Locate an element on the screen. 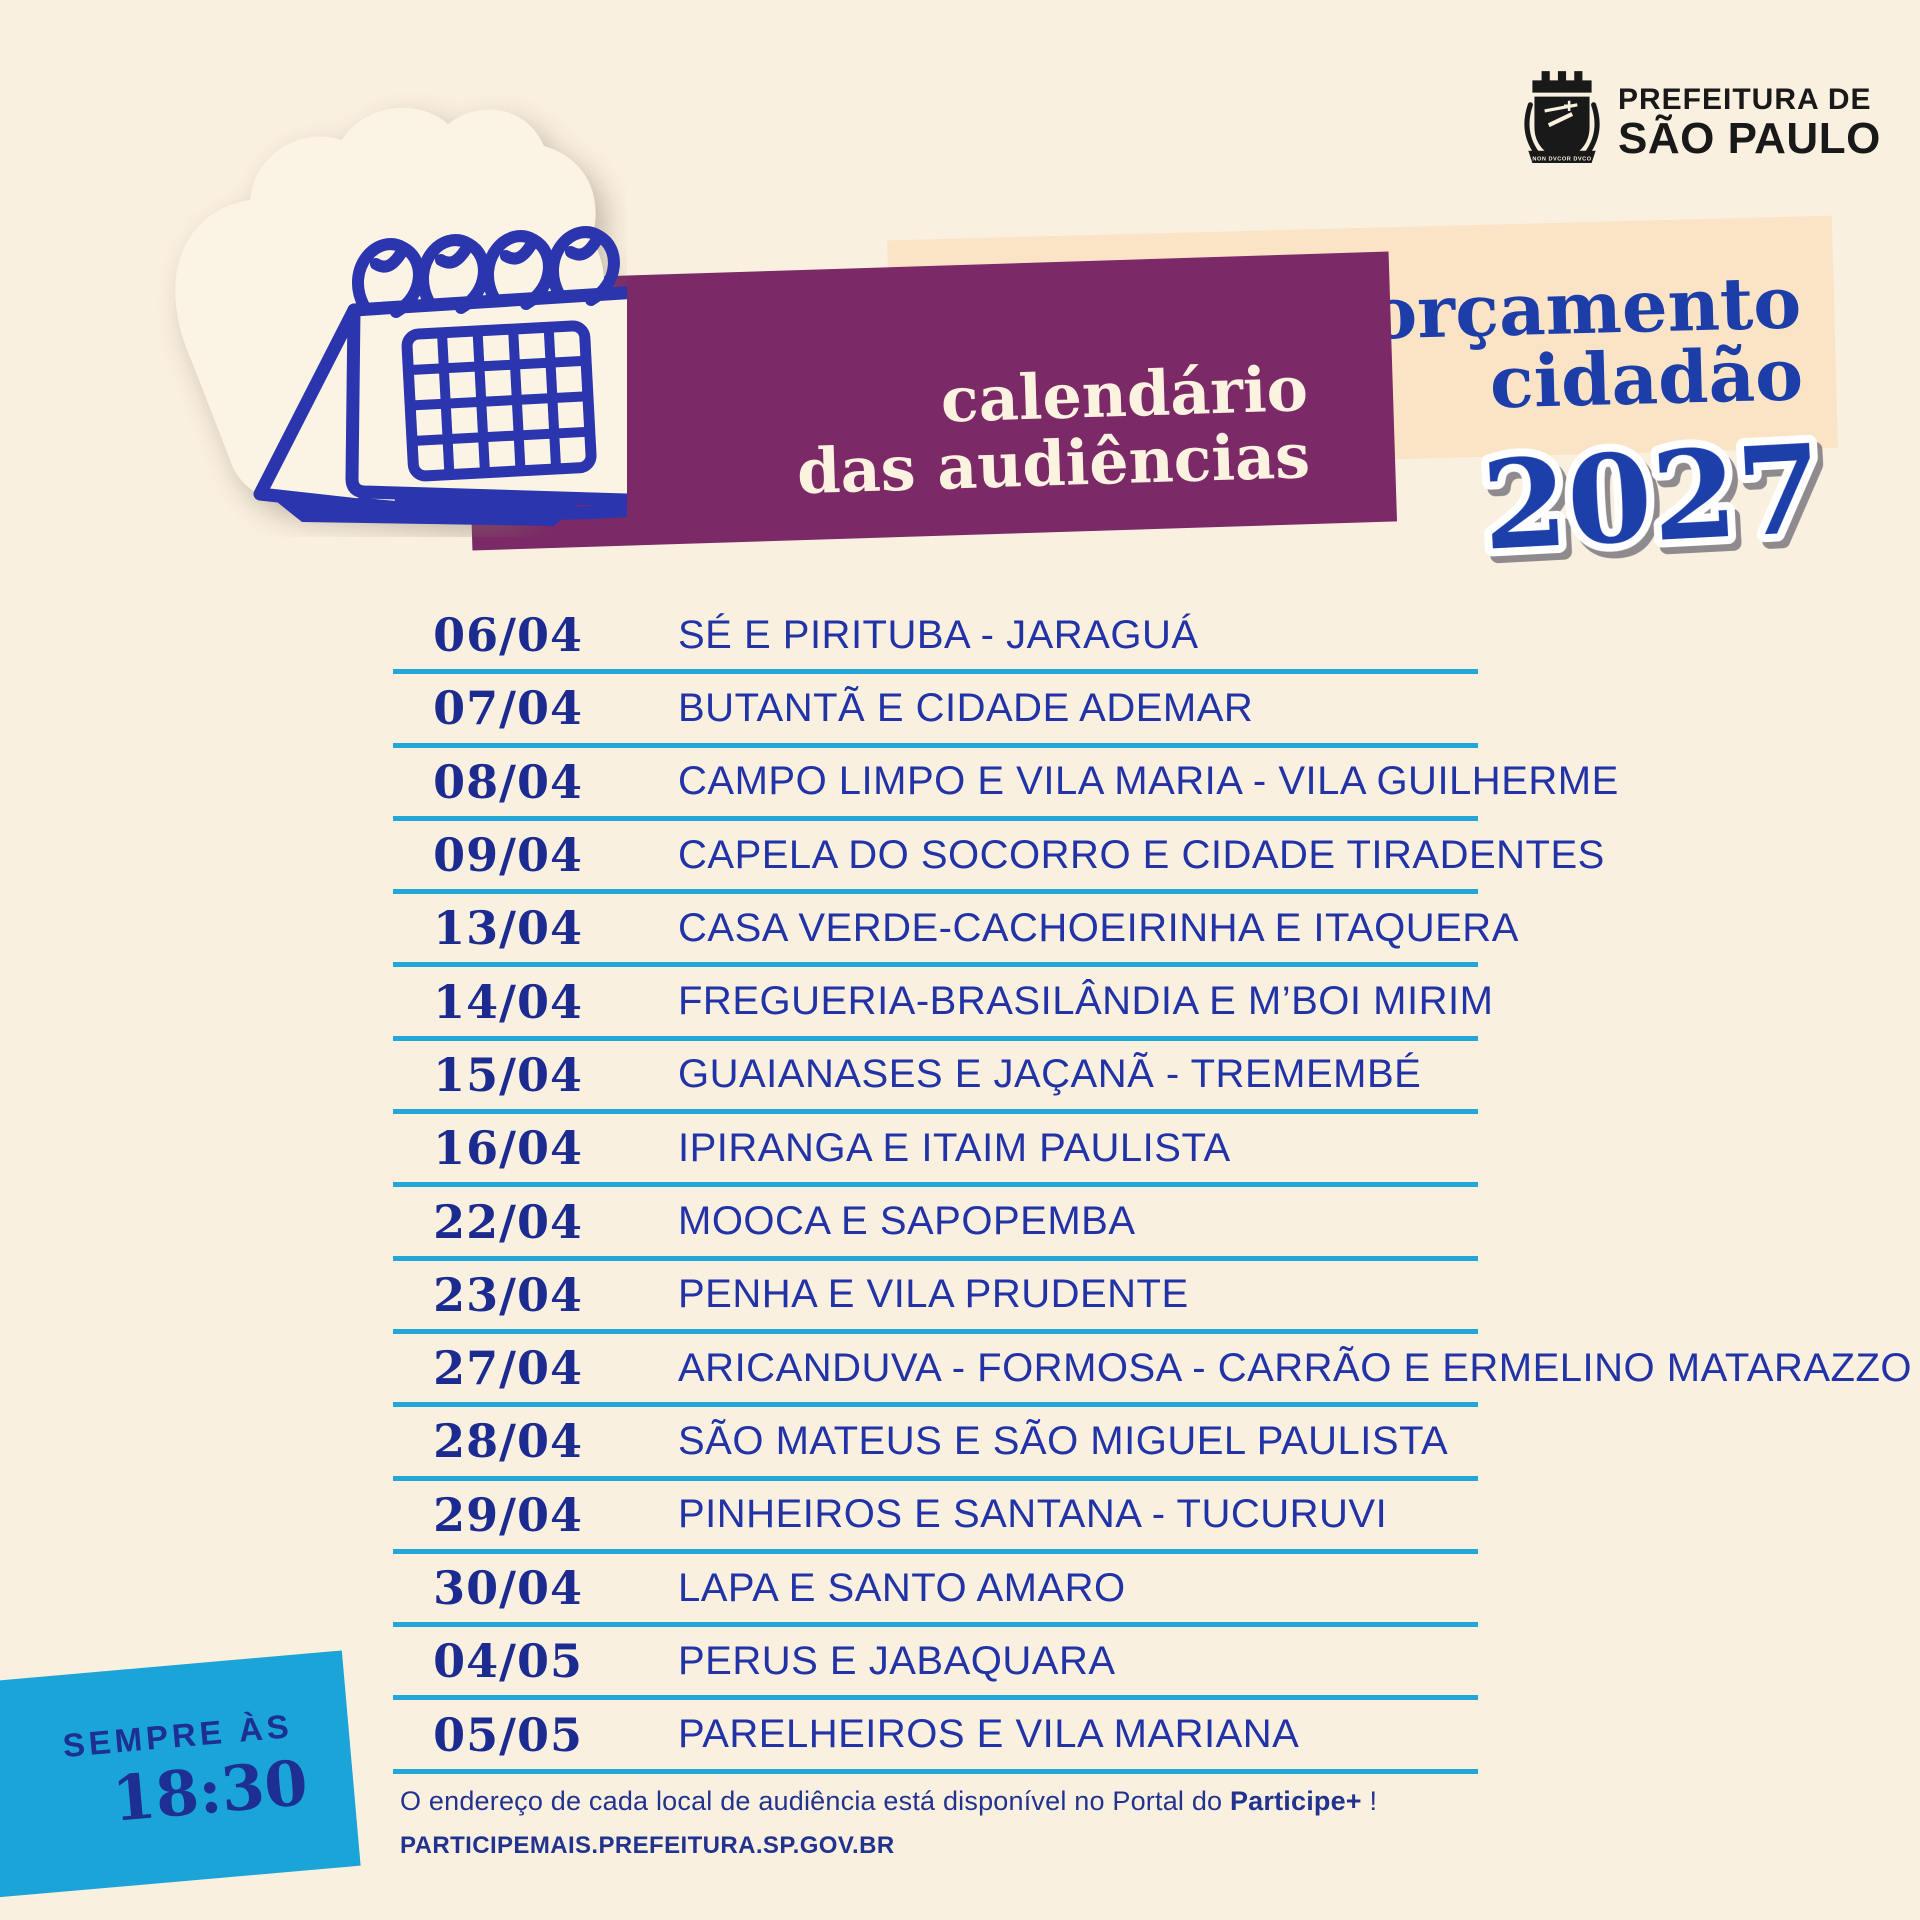  schedule-row: 15/04 GUAIANASES E JAÇANÃ - TREMEMBÉ is located at coordinates (935, 1078).